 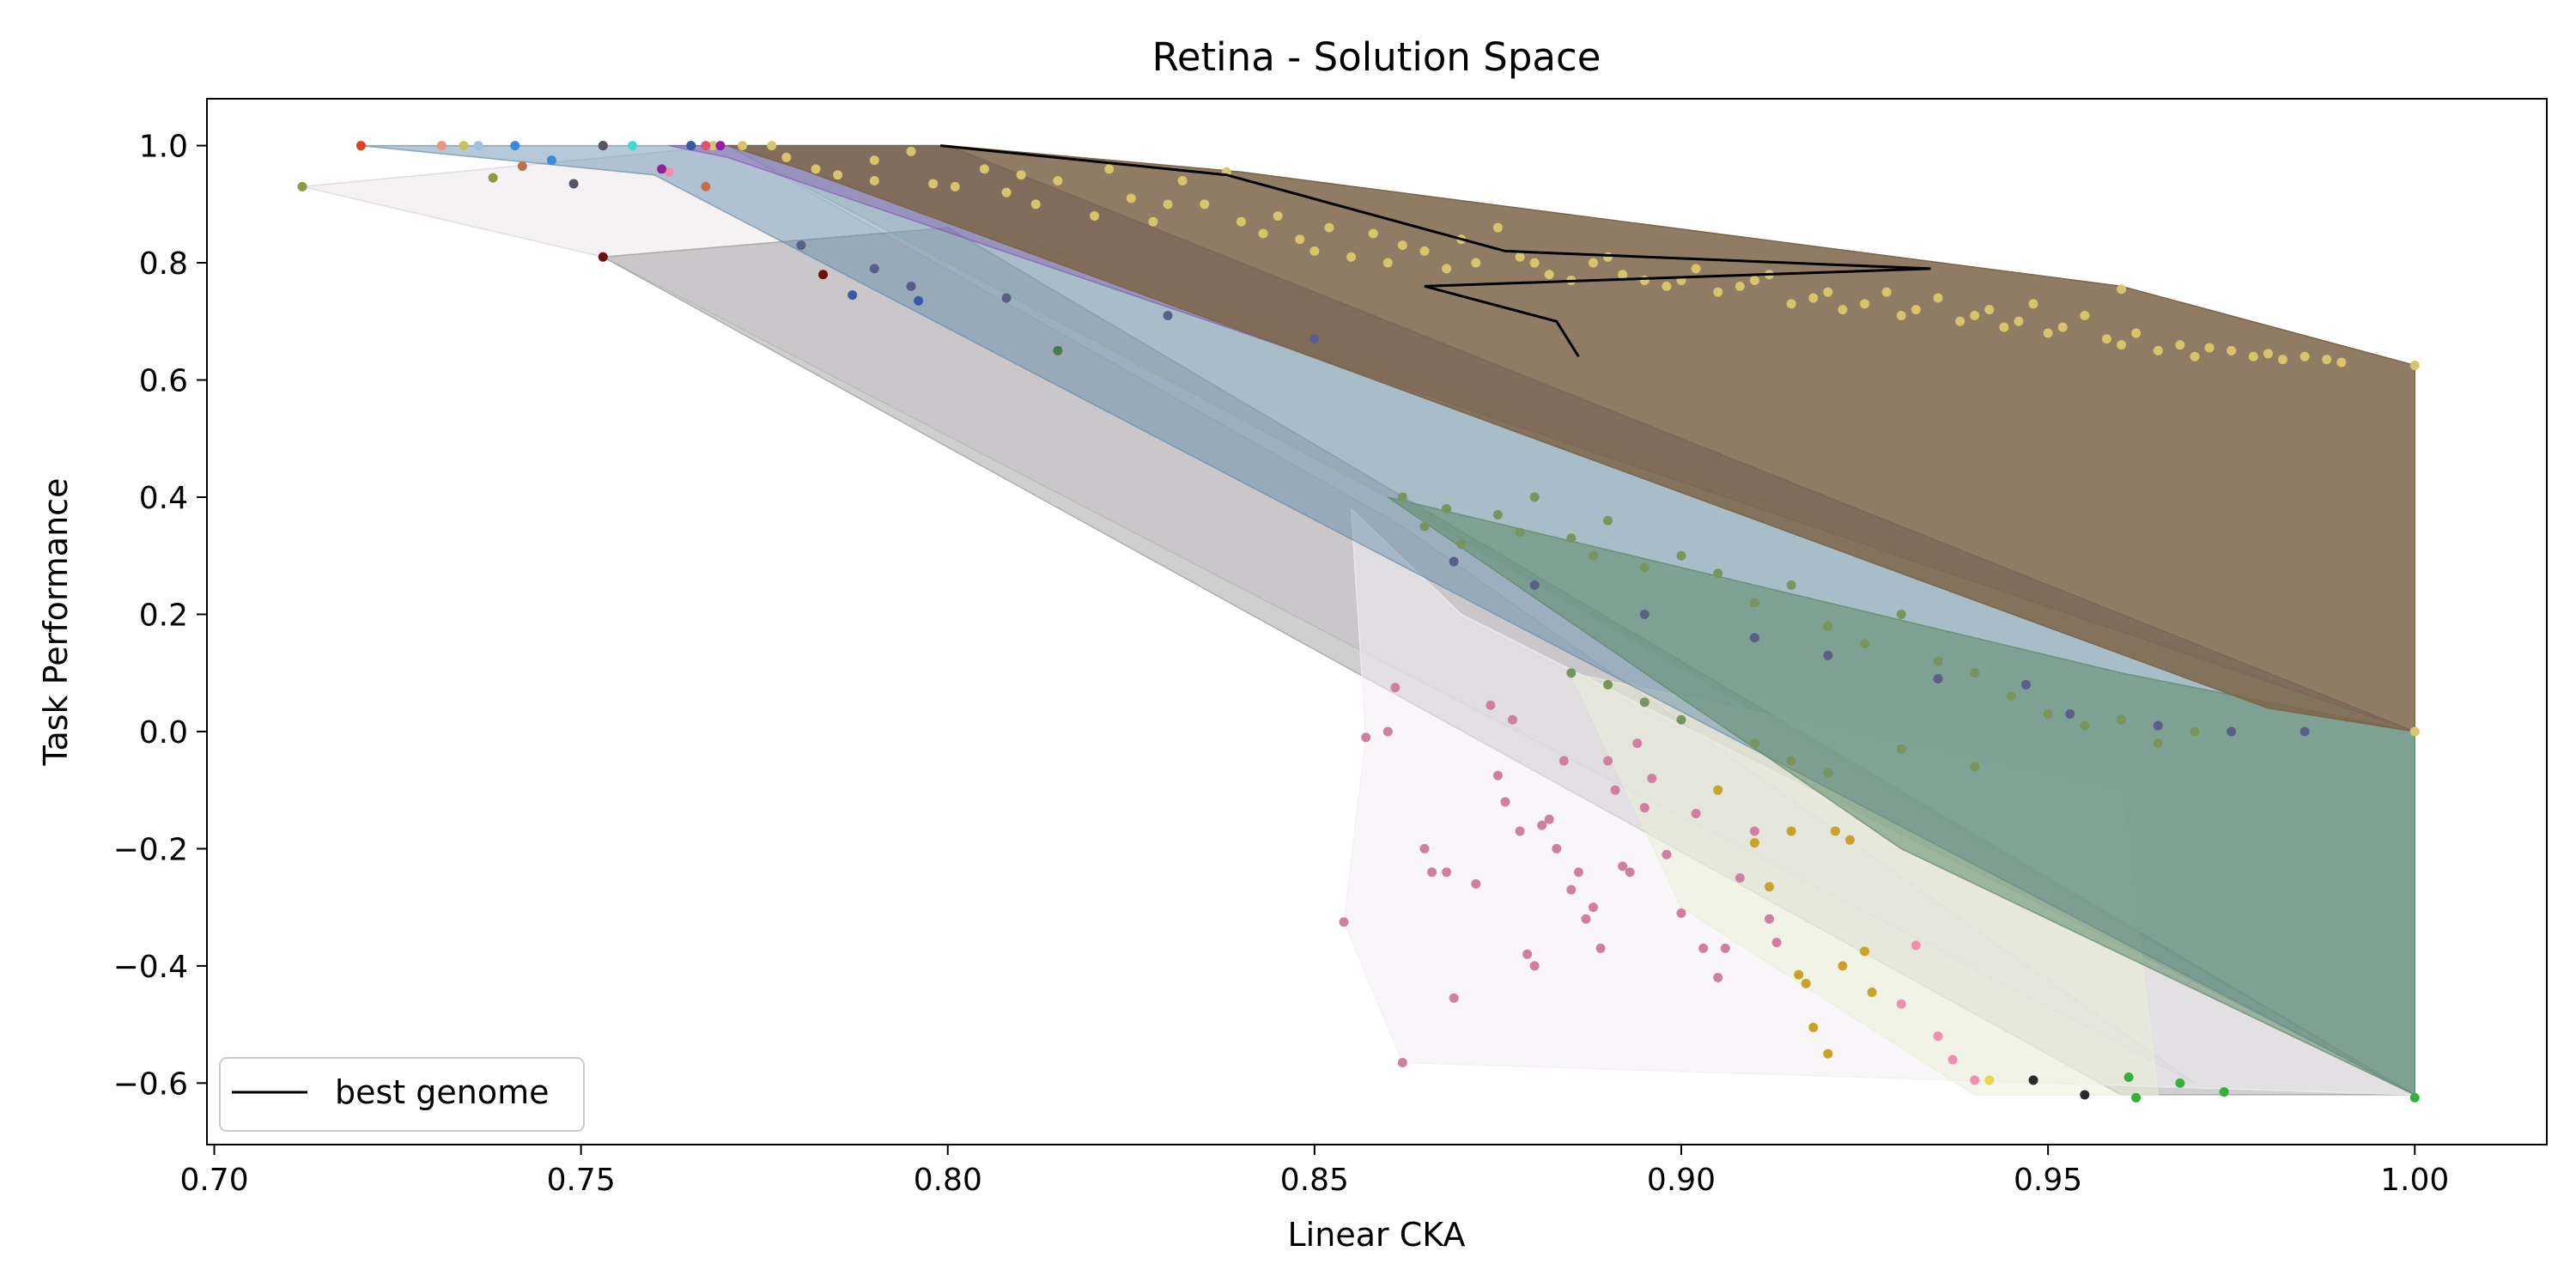 What do you see at coordinates (1314, 1180) in the screenshot?
I see `x-tick-label-3: 0.85` at bounding box center [1314, 1180].